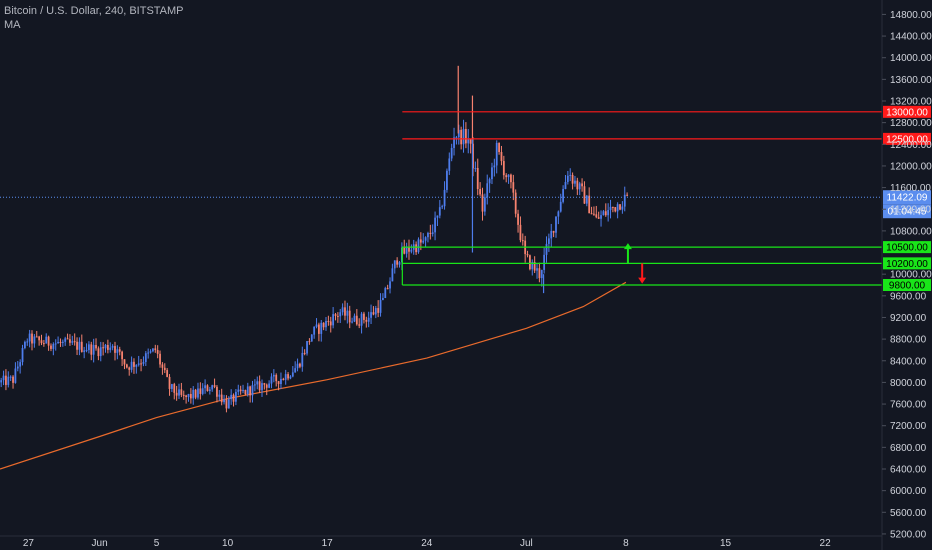  I want to click on support-level-value: 9800.00, so click(907, 286).